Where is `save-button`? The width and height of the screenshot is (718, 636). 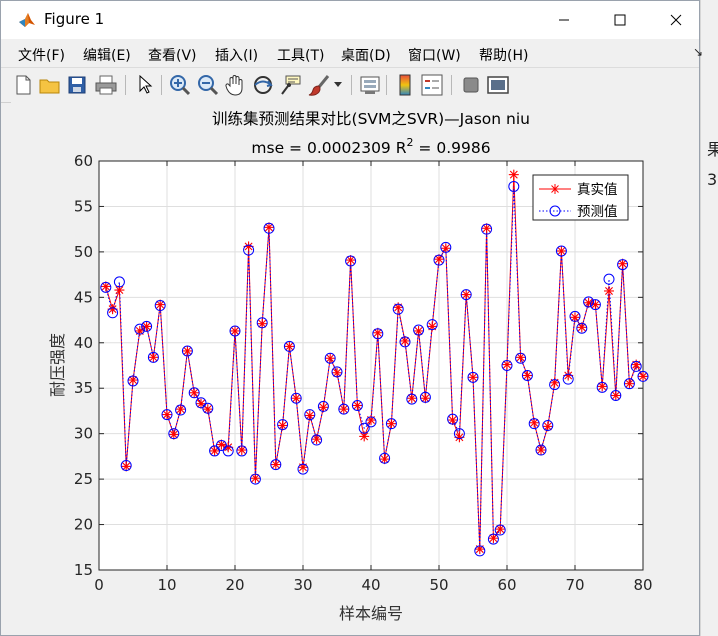
save-button is located at coordinates (77, 85).